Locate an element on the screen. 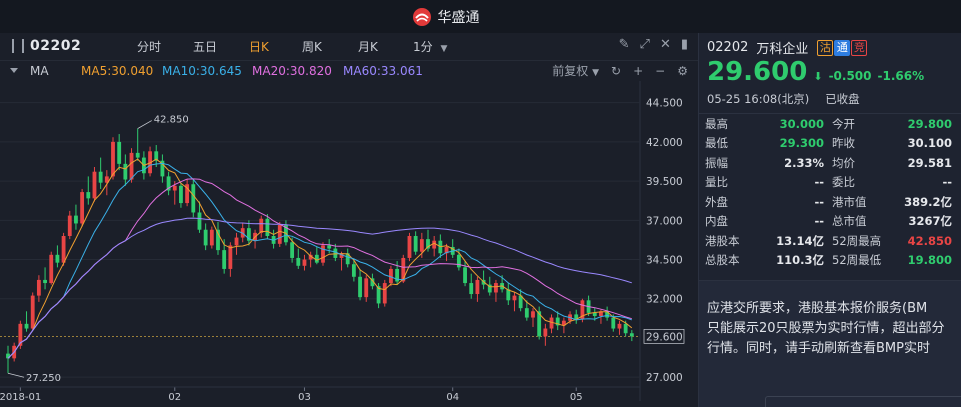  symbol-box: 02202 is located at coordinates (46, 46).